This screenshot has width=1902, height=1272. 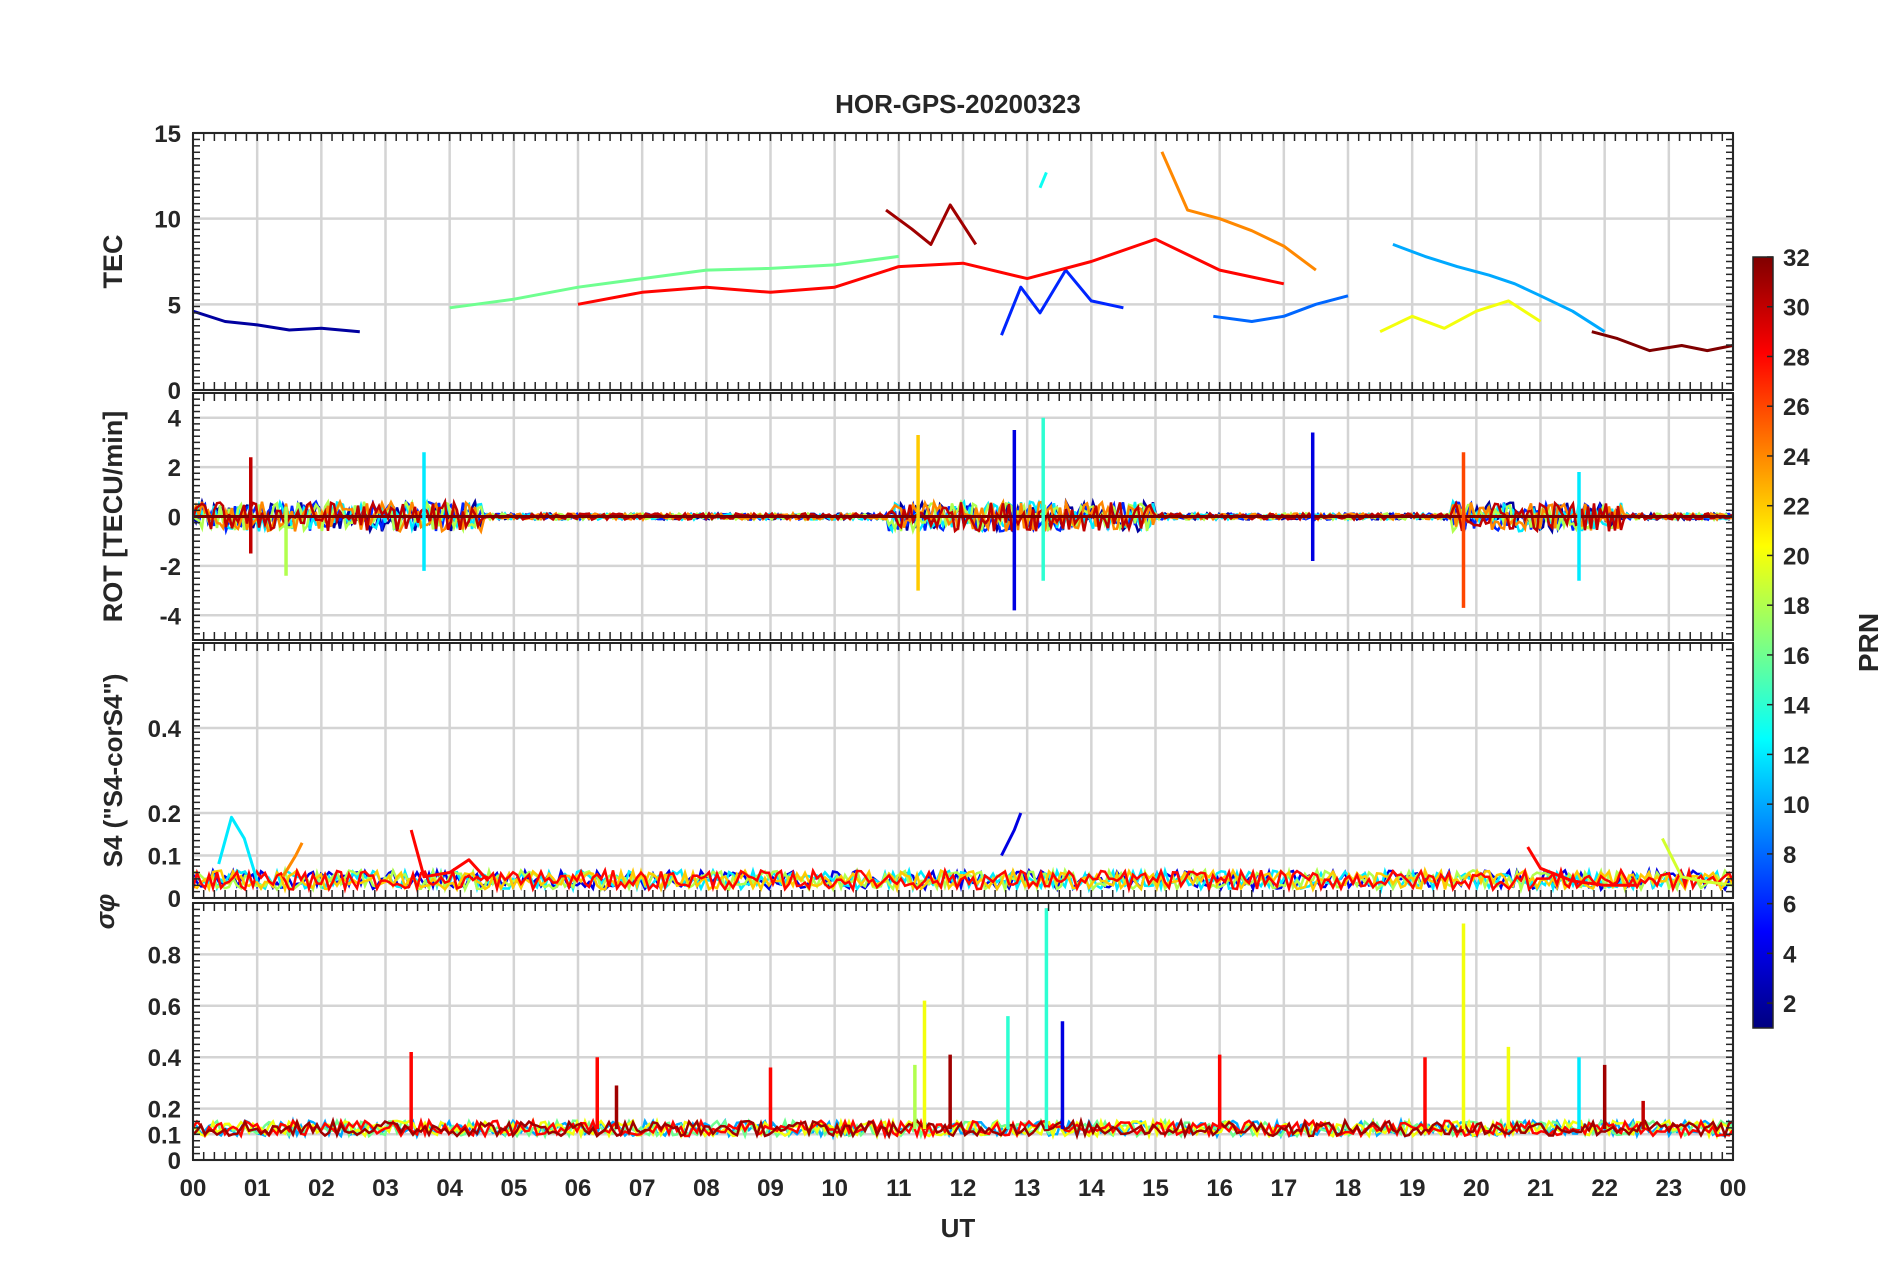 I want to click on x-tick-label: 02, so click(x=321, y=1188).